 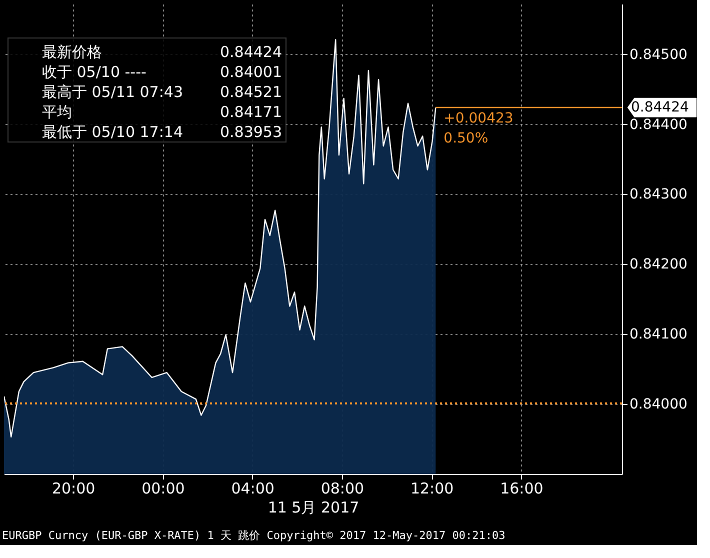 What do you see at coordinates (522, 489) in the screenshot?
I see `x-tick-label: 16:00` at bounding box center [522, 489].